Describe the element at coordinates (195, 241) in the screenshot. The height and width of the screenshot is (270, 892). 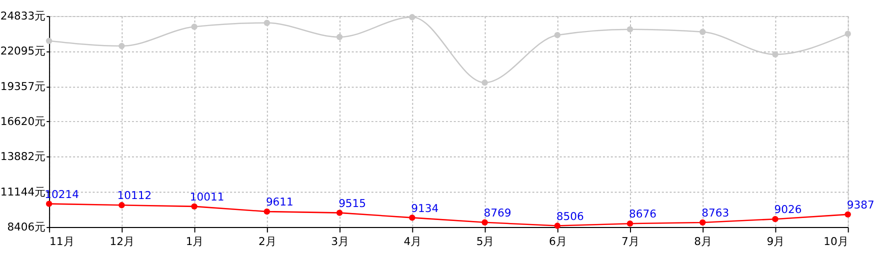
I see `x-tick-label: 1月` at that location.